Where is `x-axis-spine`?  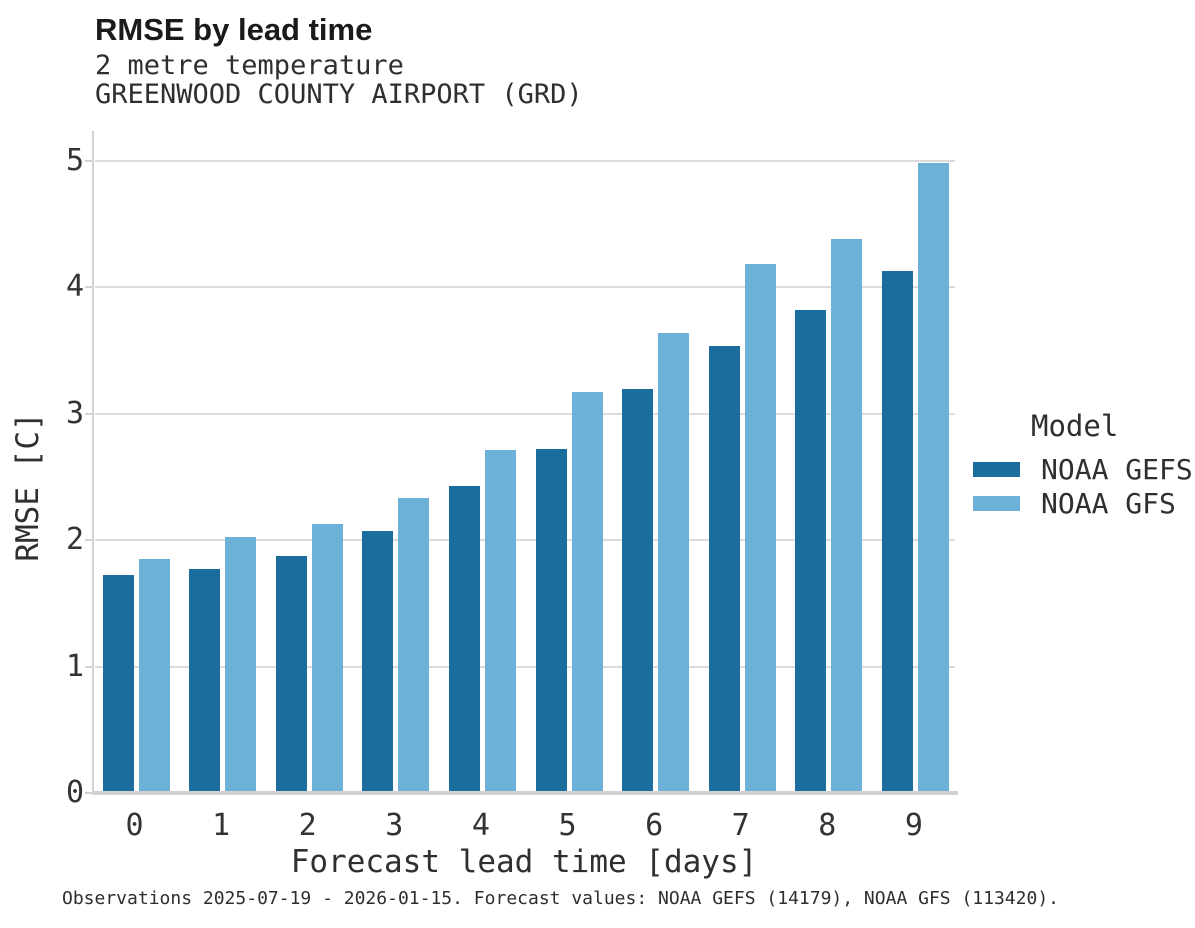
x-axis-spine is located at coordinates (525, 793).